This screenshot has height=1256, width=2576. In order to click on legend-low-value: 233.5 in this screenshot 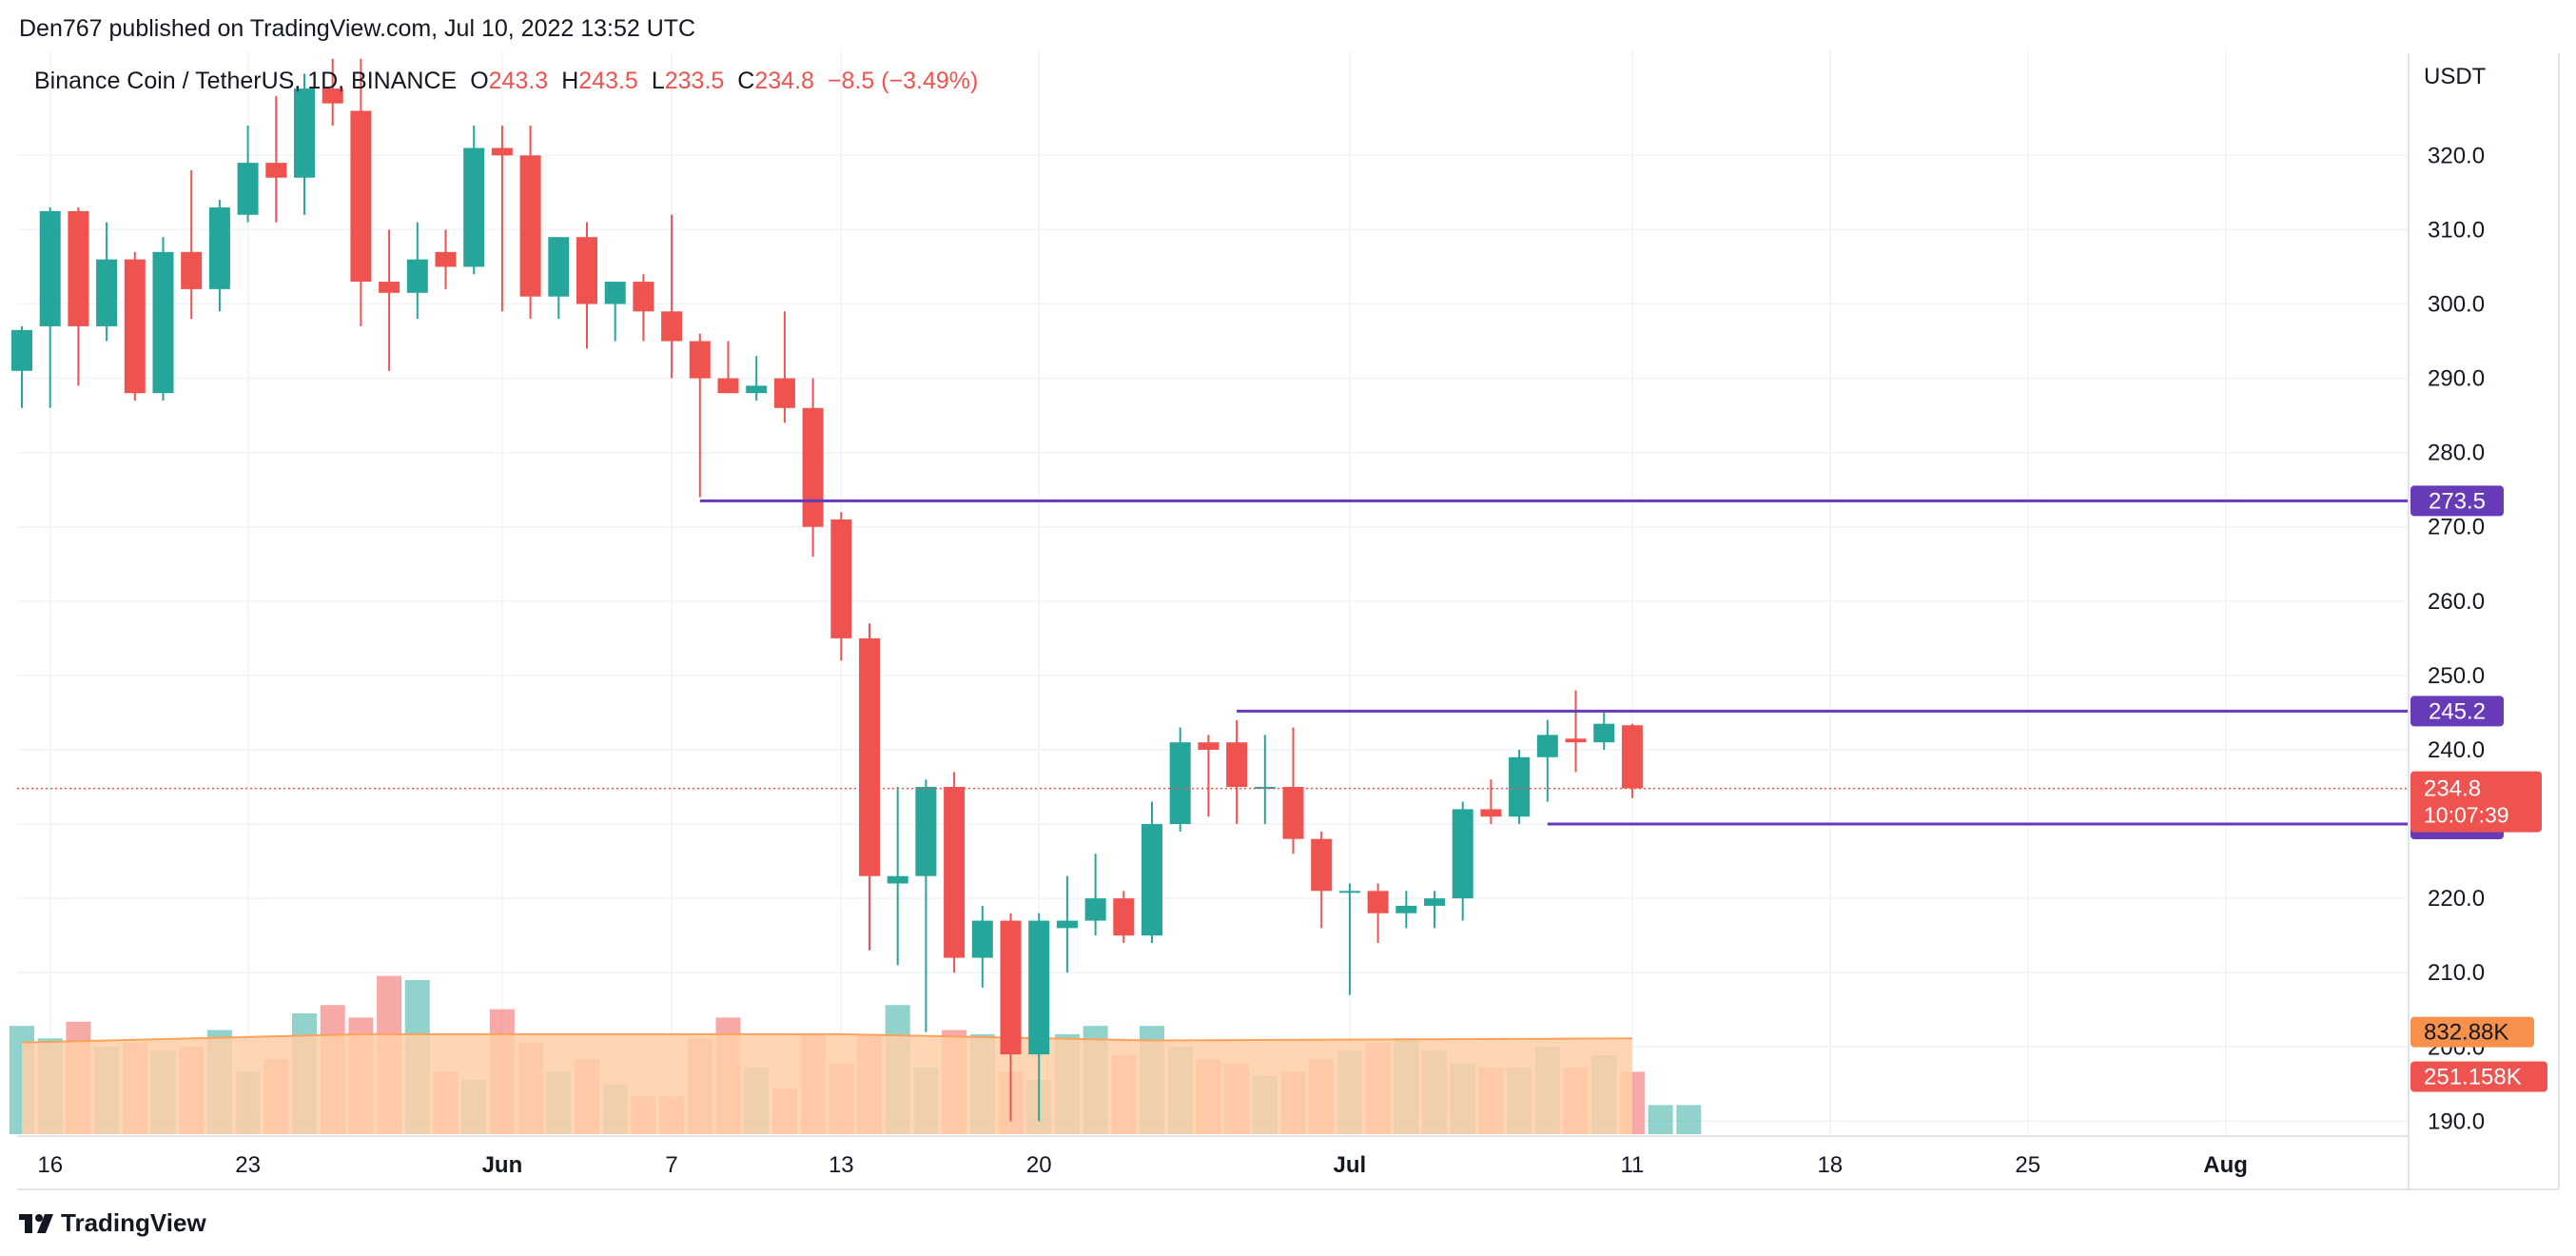, I will do `click(695, 81)`.